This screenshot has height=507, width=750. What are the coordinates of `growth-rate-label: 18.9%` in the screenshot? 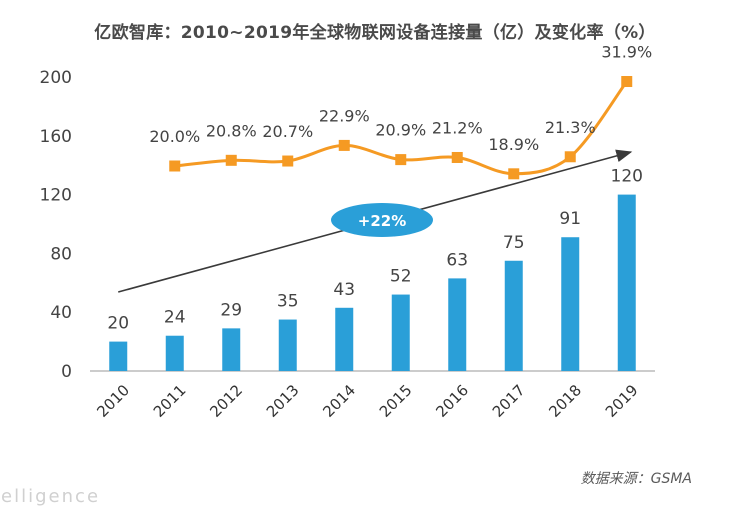 It's located at (513, 144).